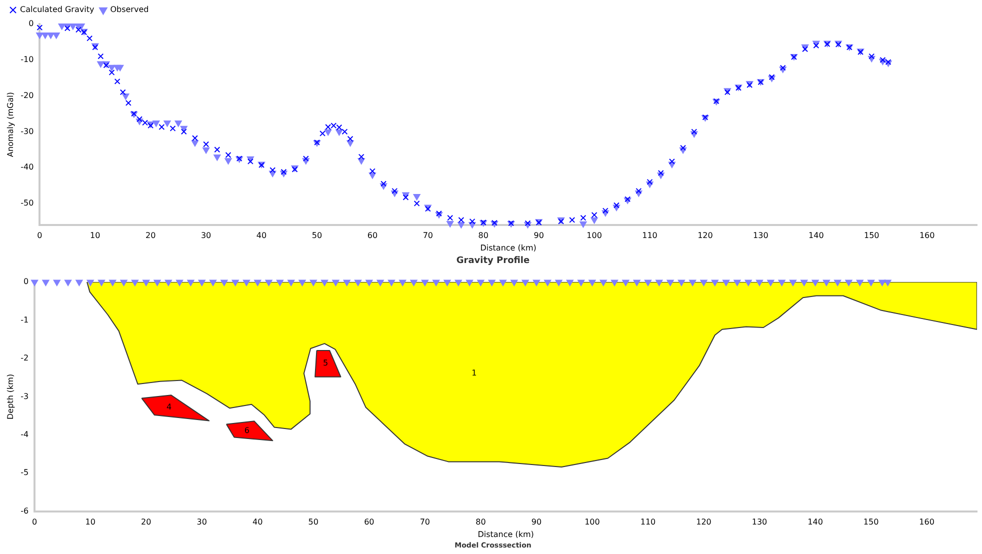 This screenshot has width=982, height=554. What do you see at coordinates (57, 9) in the screenshot?
I see `legend-label: Calculated Gravity` at bounding box center [57, 9].